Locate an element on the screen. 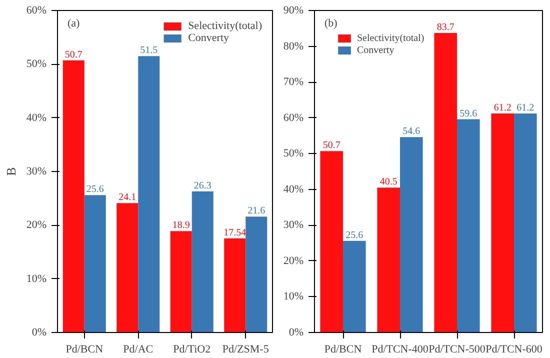 The image size is (550, 358). data-label: 83.7 is located at coordinates (445, 28).